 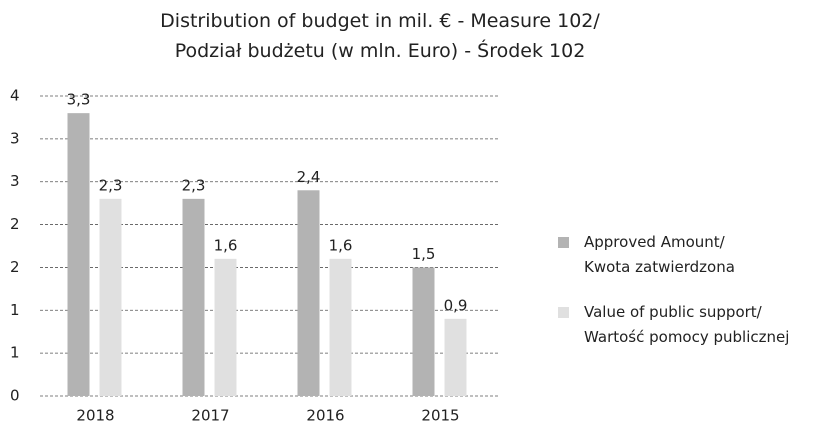 I want to click on legend-label: Approved Amount/ Kwota zatwierdzona, so click(x=659, y=254).